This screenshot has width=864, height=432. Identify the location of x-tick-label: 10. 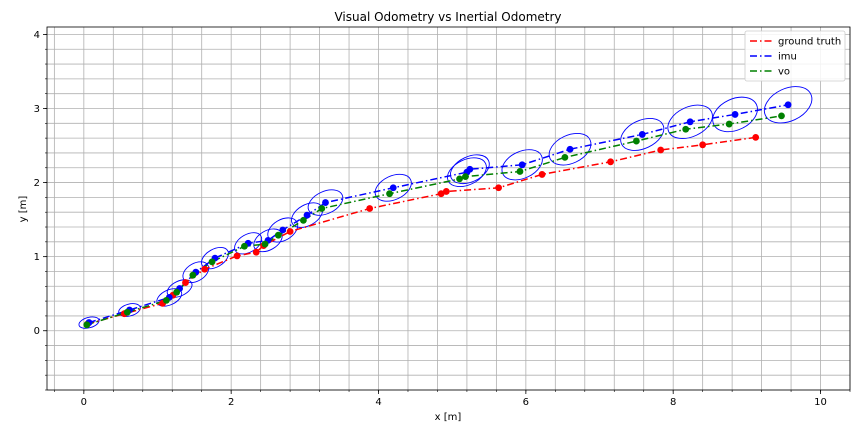
(820, 402).